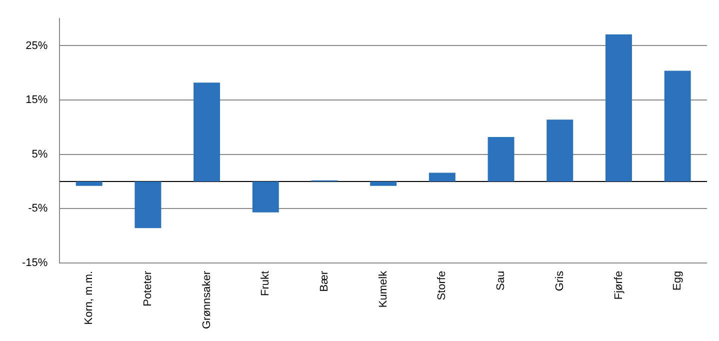  What do you see at coordinates (89, 297) in the screenshot?
I see `x-tick-label: Korn, m.m.` at bounding box center [89, 297].